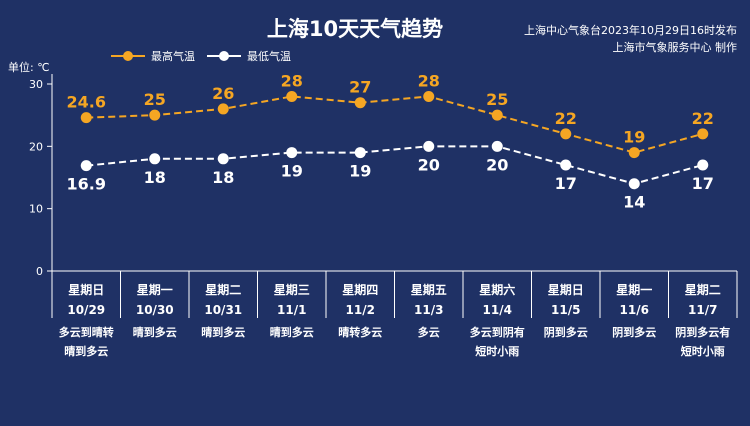 This screenshot has height=426, width=750. Describe the element at coordinates (155, 99) in the screenshot. I see `data-label-0-1: 25` at that location.